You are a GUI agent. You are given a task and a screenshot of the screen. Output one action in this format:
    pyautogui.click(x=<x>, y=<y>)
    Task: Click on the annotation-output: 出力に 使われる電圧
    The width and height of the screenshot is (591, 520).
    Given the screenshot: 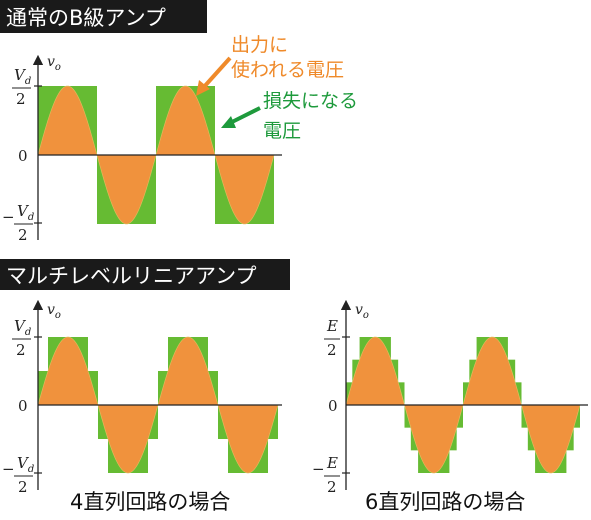 What is the action you would take?
    pyautogui.click(x=270, y=65)
    